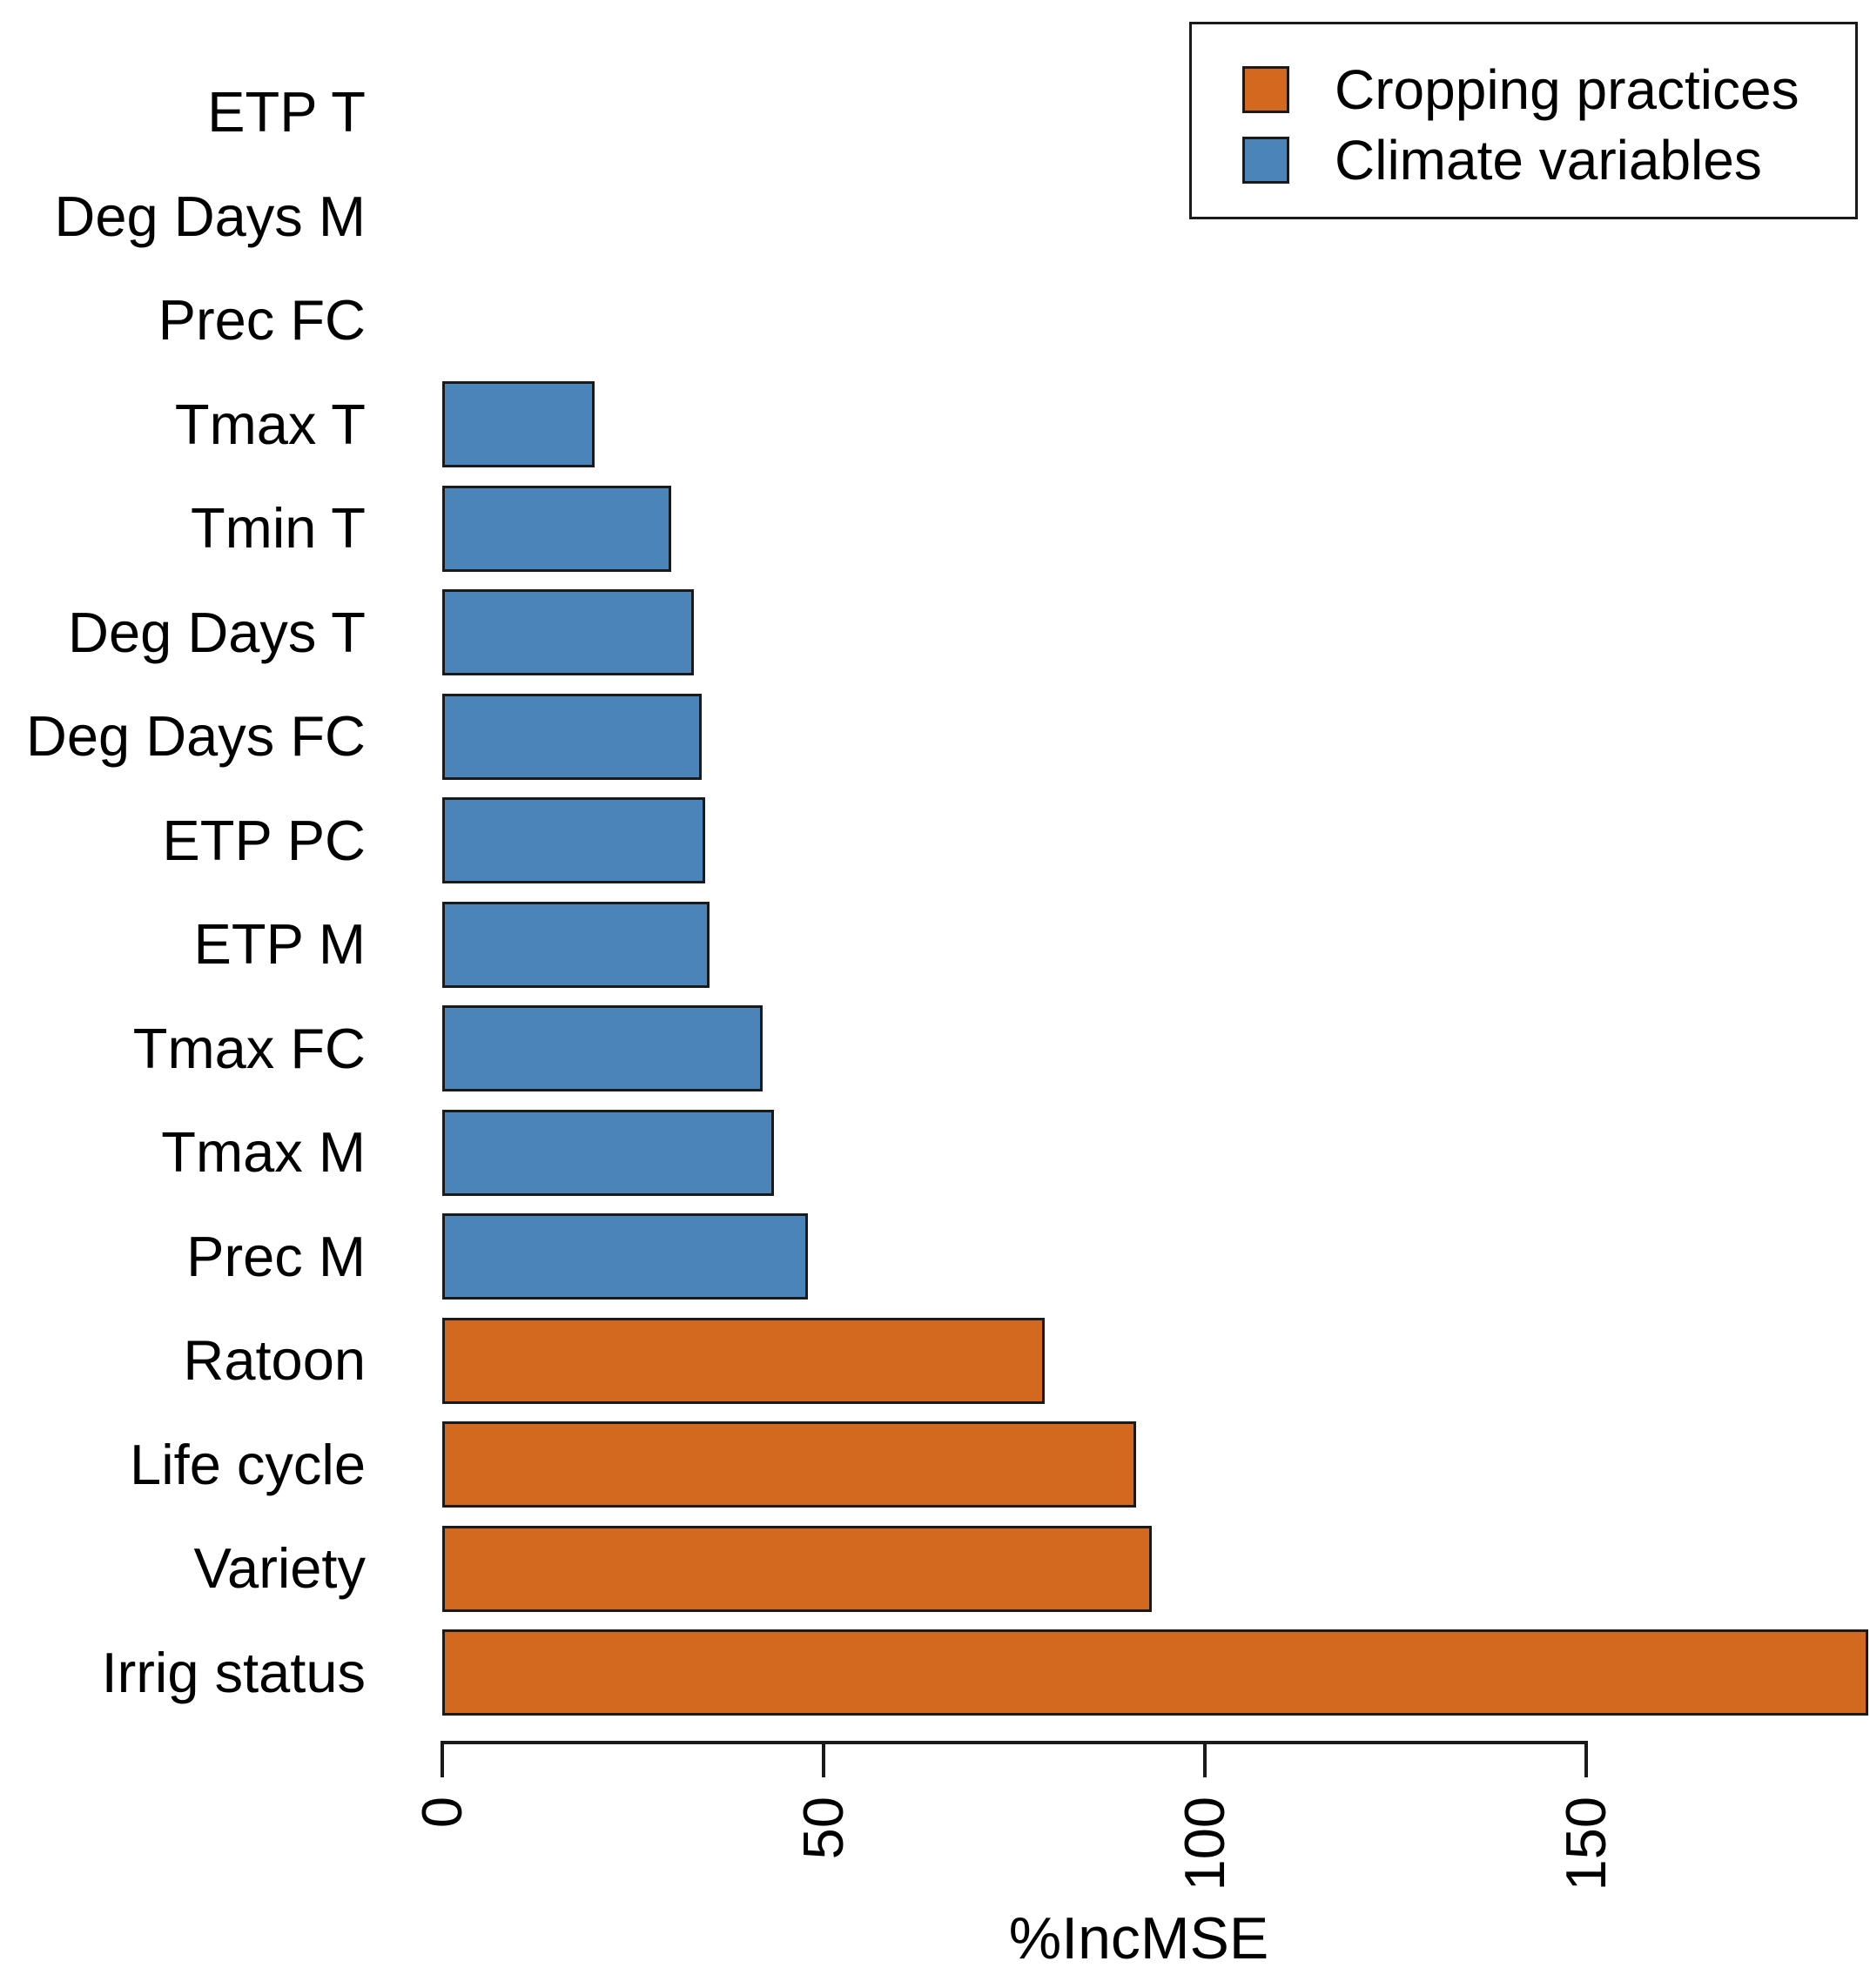 The height and width of the screenshot is (1988, 1870). I want to click on bar-etp-pc, so click(573, 840).